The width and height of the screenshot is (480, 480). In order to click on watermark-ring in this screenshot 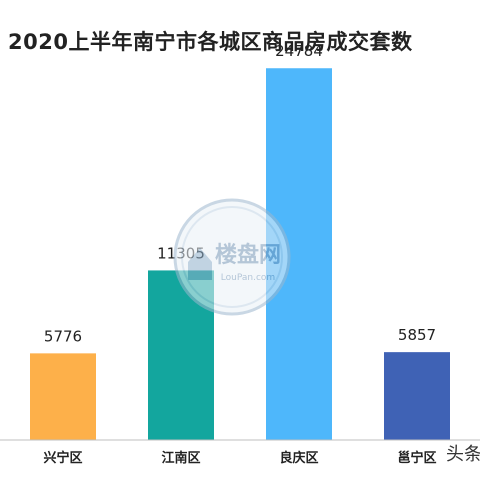, I will do `click(232, 257)`.